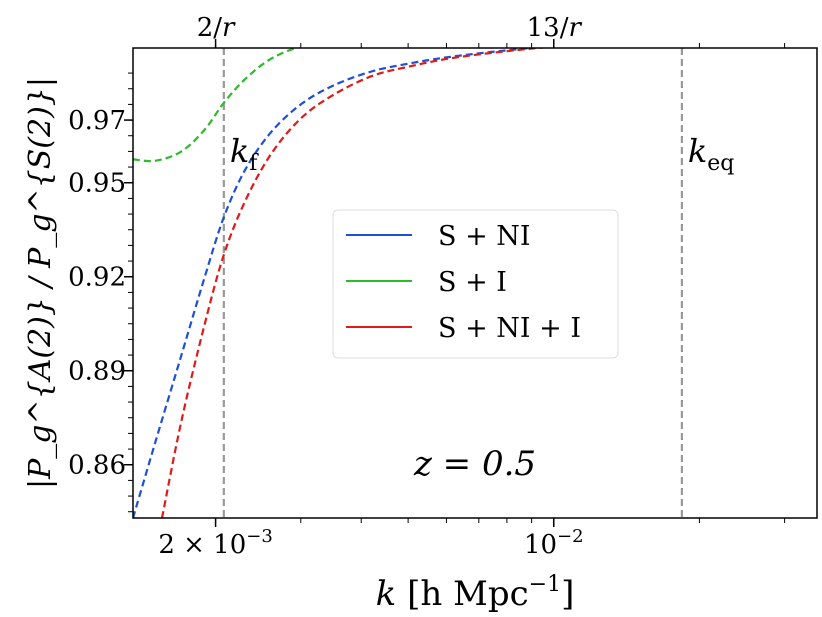 This screenshot has width=822, height=617. Describe the element at coordinates (97, 184) in the screenshot. I see `y-tick-label: 0.95` at that location.